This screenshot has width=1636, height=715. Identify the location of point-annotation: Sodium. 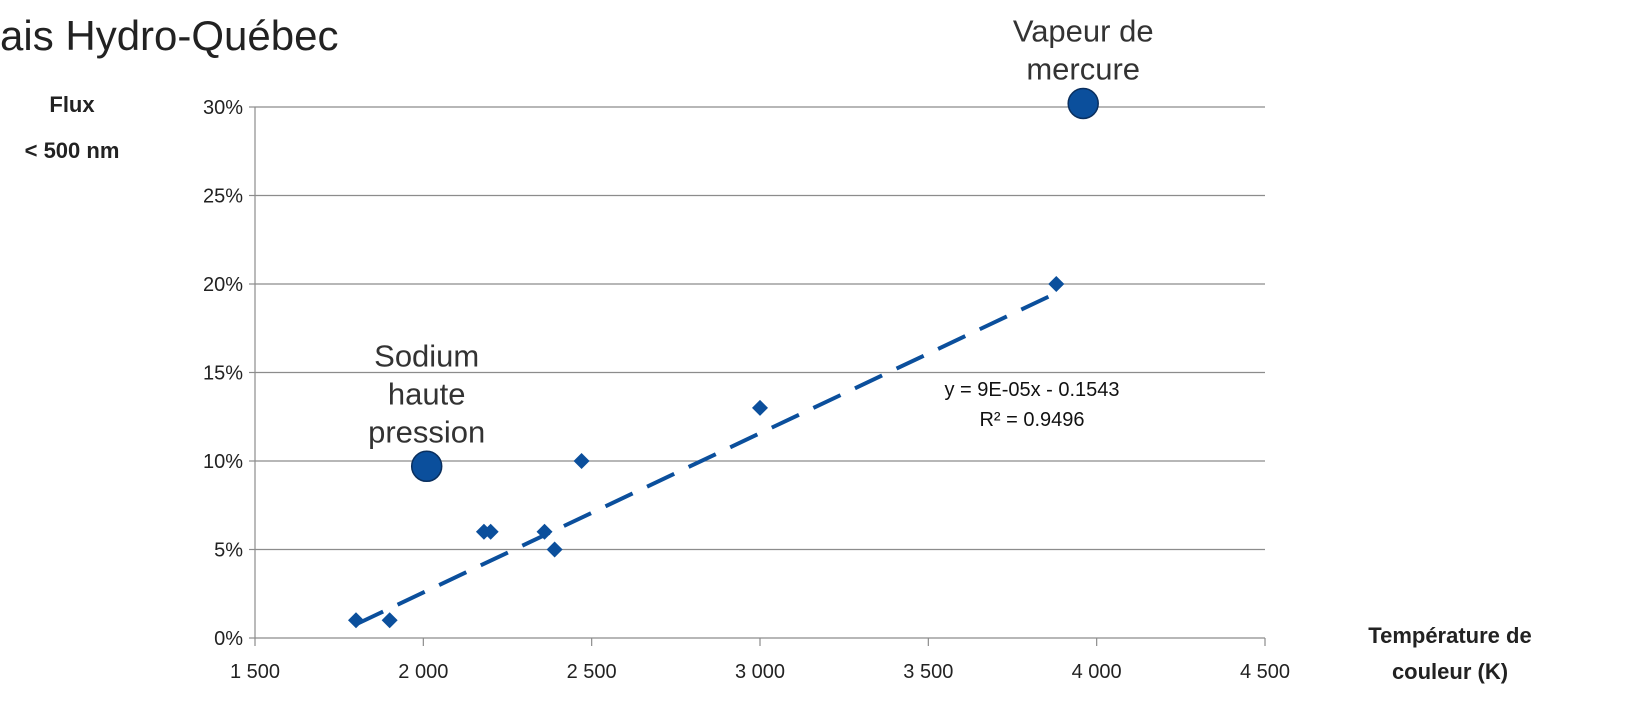
(426, 355).